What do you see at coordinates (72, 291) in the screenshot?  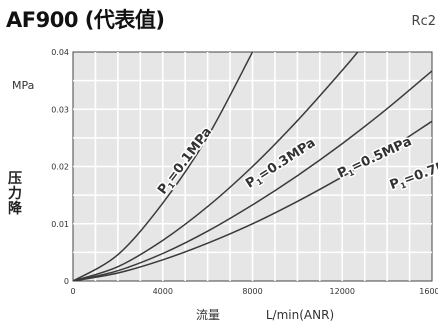 I see `x-tick-label: 0` at bounding box center [72, 291].